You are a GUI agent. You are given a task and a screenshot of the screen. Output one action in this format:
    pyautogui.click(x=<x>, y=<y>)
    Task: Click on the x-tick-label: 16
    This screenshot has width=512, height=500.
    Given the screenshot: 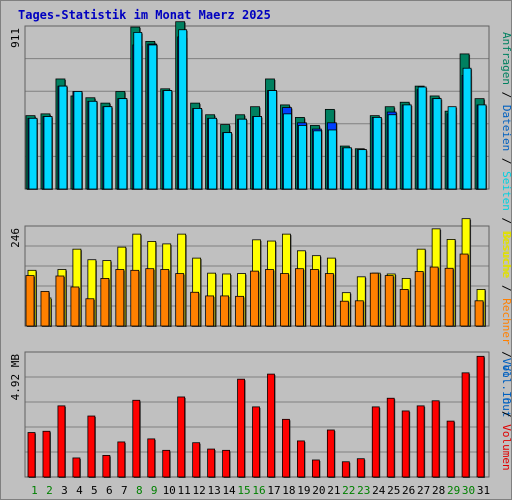 What is the action you would take?
    pyautogui.click(x=258, y=490)
    